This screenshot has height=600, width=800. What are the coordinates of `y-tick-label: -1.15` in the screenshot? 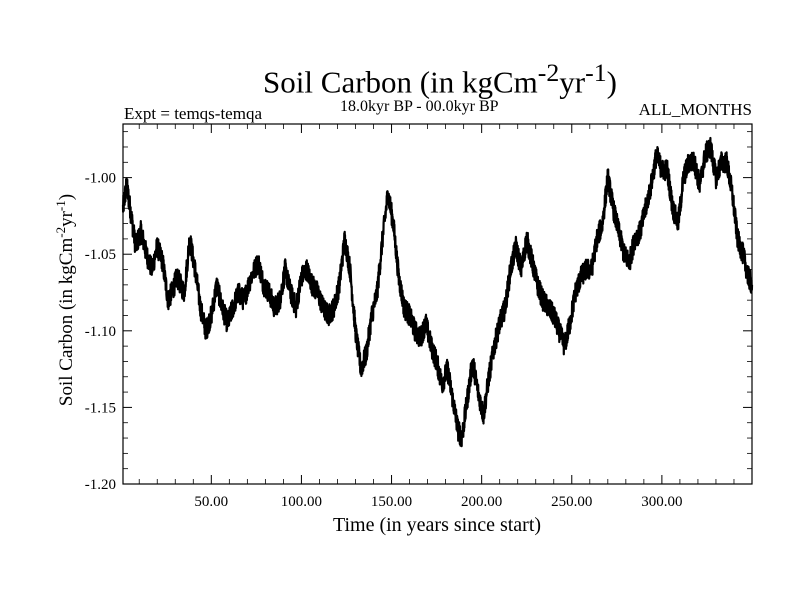 It's located at (100, 408).